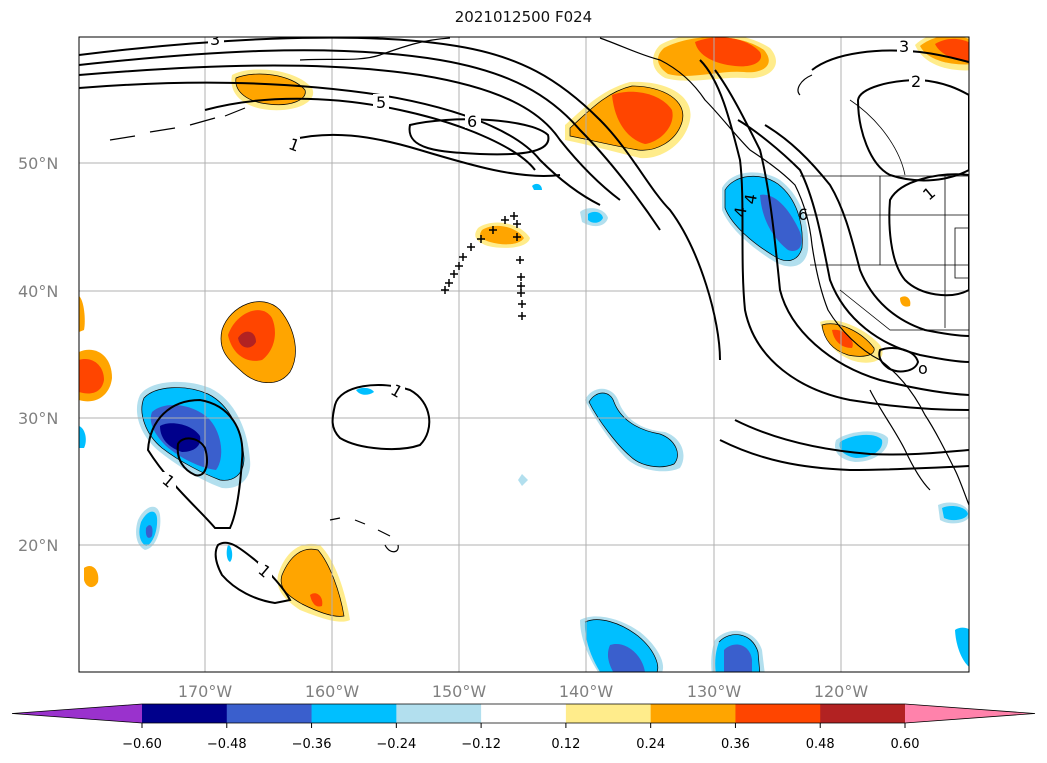 This screenshot has height=763, width=1047. What do you see at coordinates (396, 744) in the screenshot?
I see `colorbar-tick-4: −0.24` at bounding box center [396, 744].